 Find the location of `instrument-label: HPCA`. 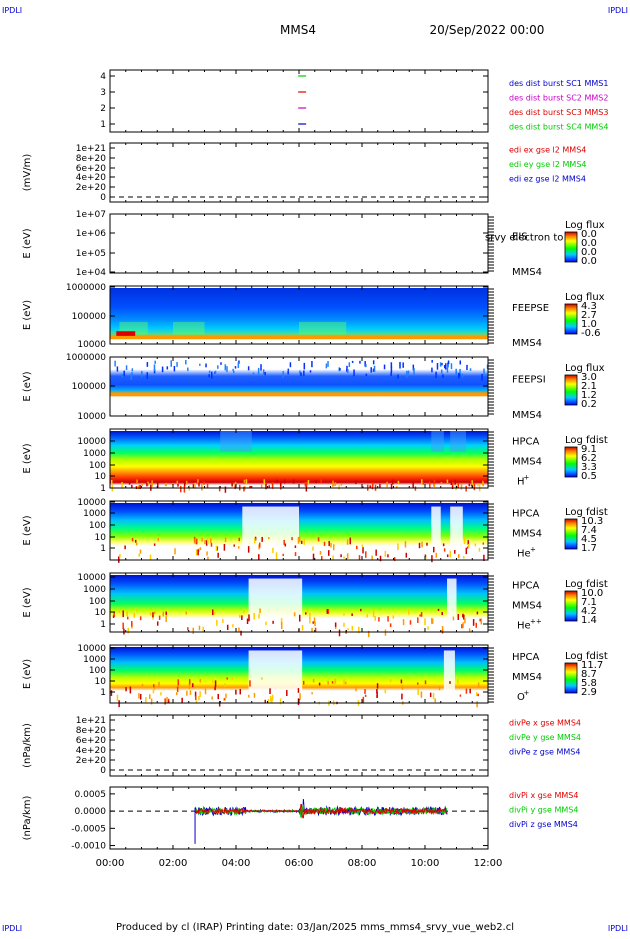

instrument-label: HPCA is located at coordinates (526, 514).